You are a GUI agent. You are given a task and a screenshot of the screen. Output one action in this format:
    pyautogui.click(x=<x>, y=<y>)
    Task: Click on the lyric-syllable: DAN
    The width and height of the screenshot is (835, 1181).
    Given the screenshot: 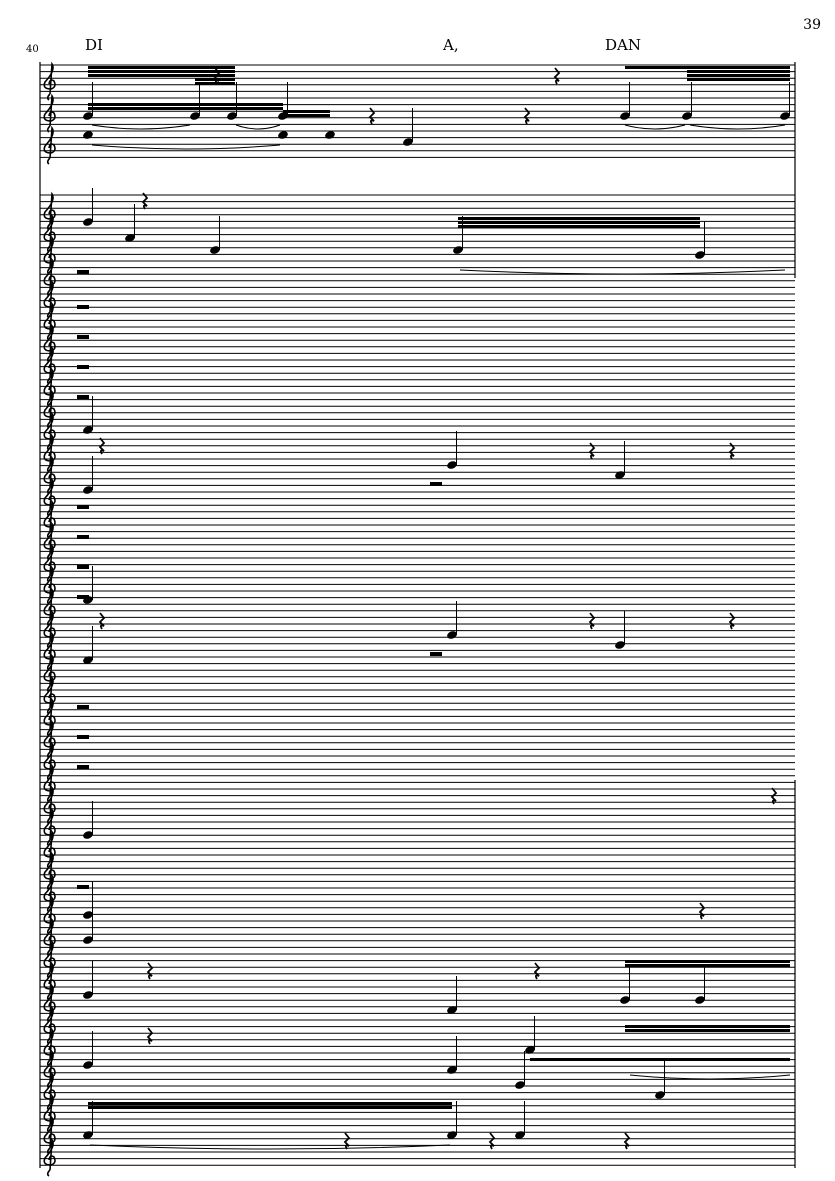 What is the action you would take?
    pyautogui.click(x=623, y=45)
    